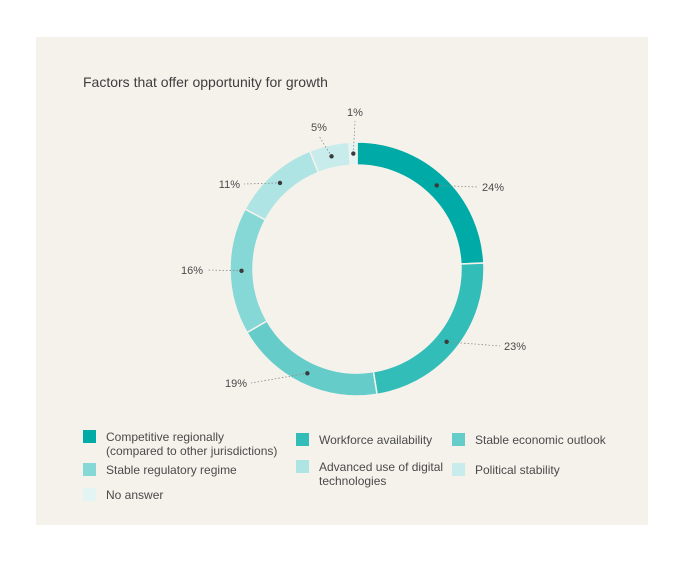  I want to click on data-label: 1%, so click(355, 113).